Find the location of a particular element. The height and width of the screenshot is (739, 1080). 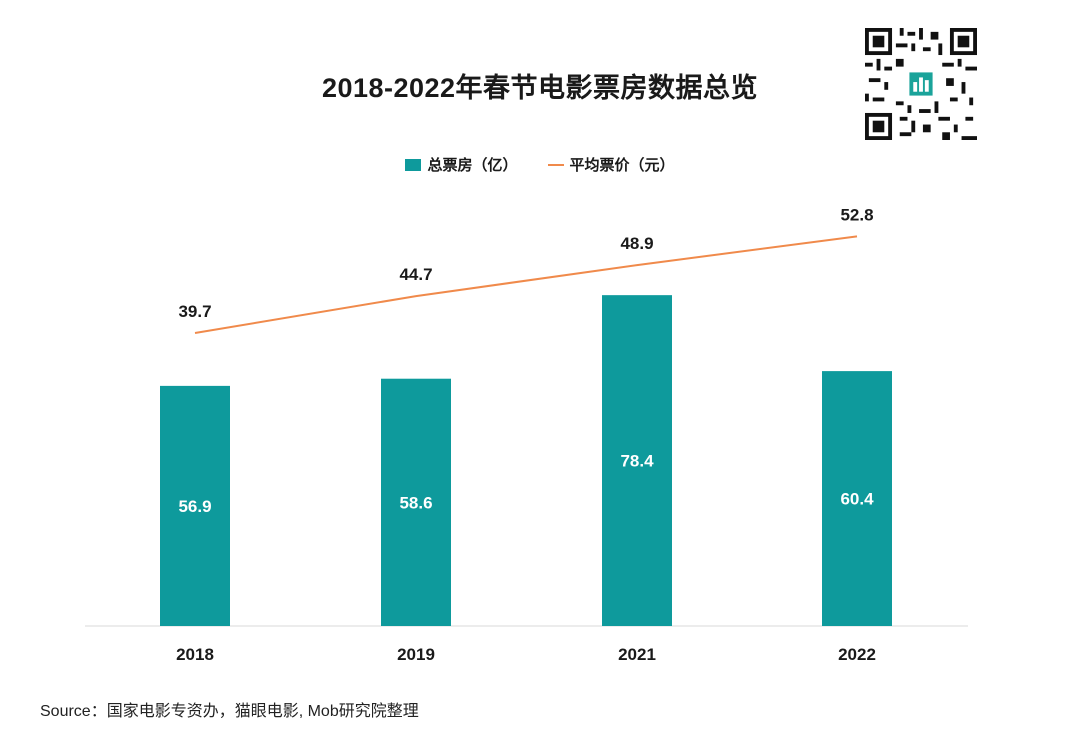

bar-2022 is located at coordinates (857, 498).